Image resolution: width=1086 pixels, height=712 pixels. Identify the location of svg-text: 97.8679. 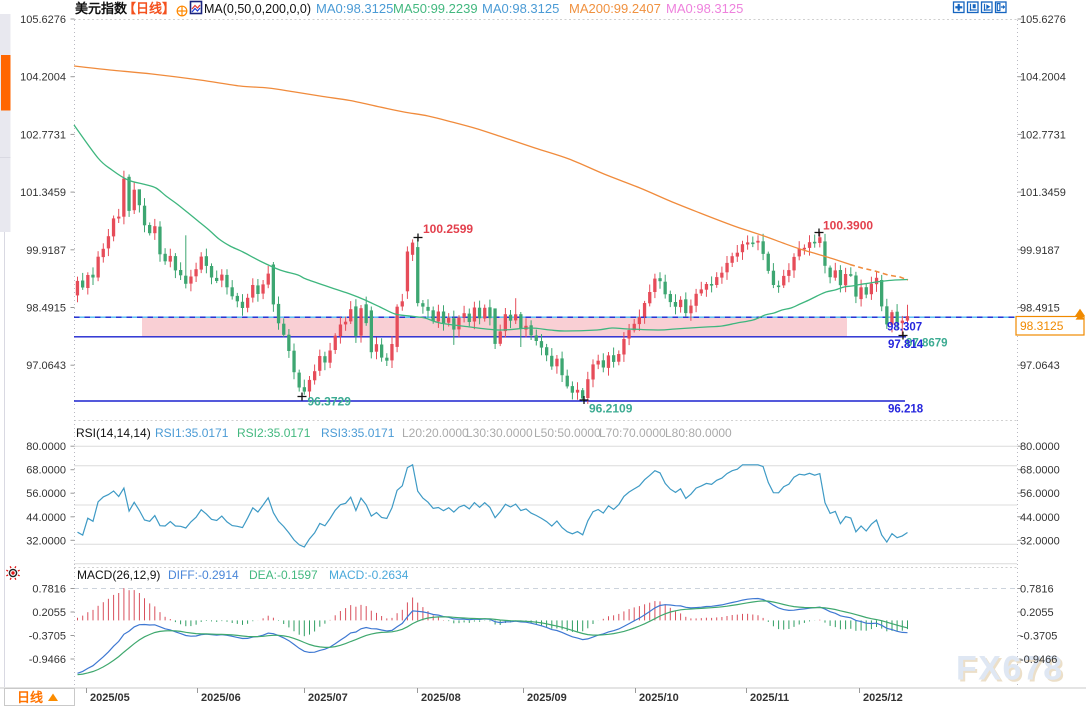
(927, 344).